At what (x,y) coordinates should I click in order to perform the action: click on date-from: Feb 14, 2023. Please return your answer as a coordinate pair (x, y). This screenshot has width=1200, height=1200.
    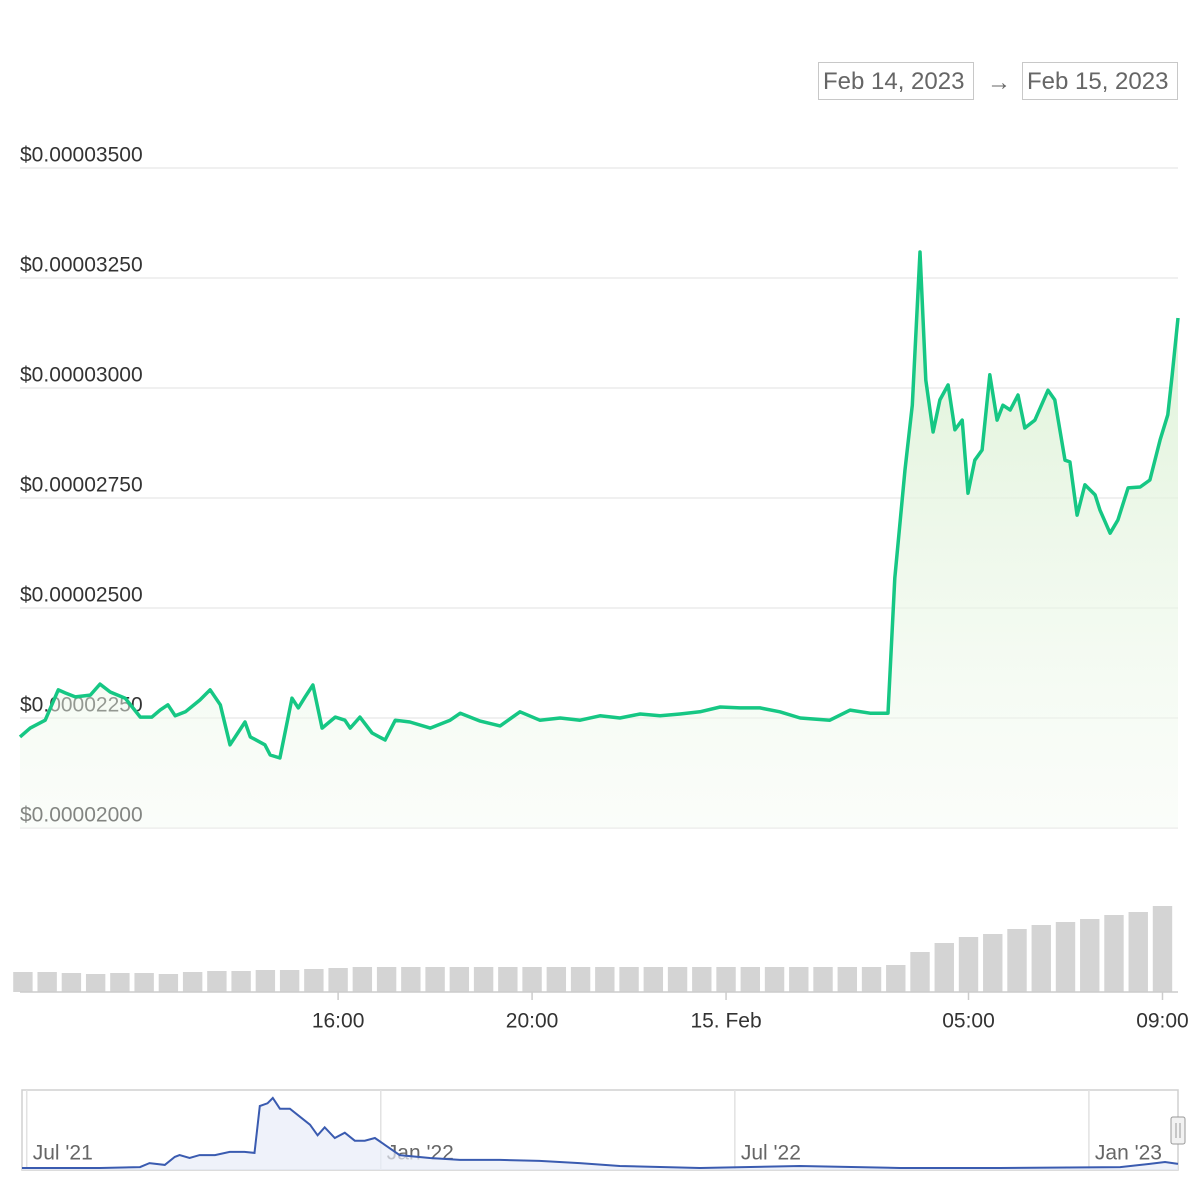
    Looking at the image, I should click on (896, 81).